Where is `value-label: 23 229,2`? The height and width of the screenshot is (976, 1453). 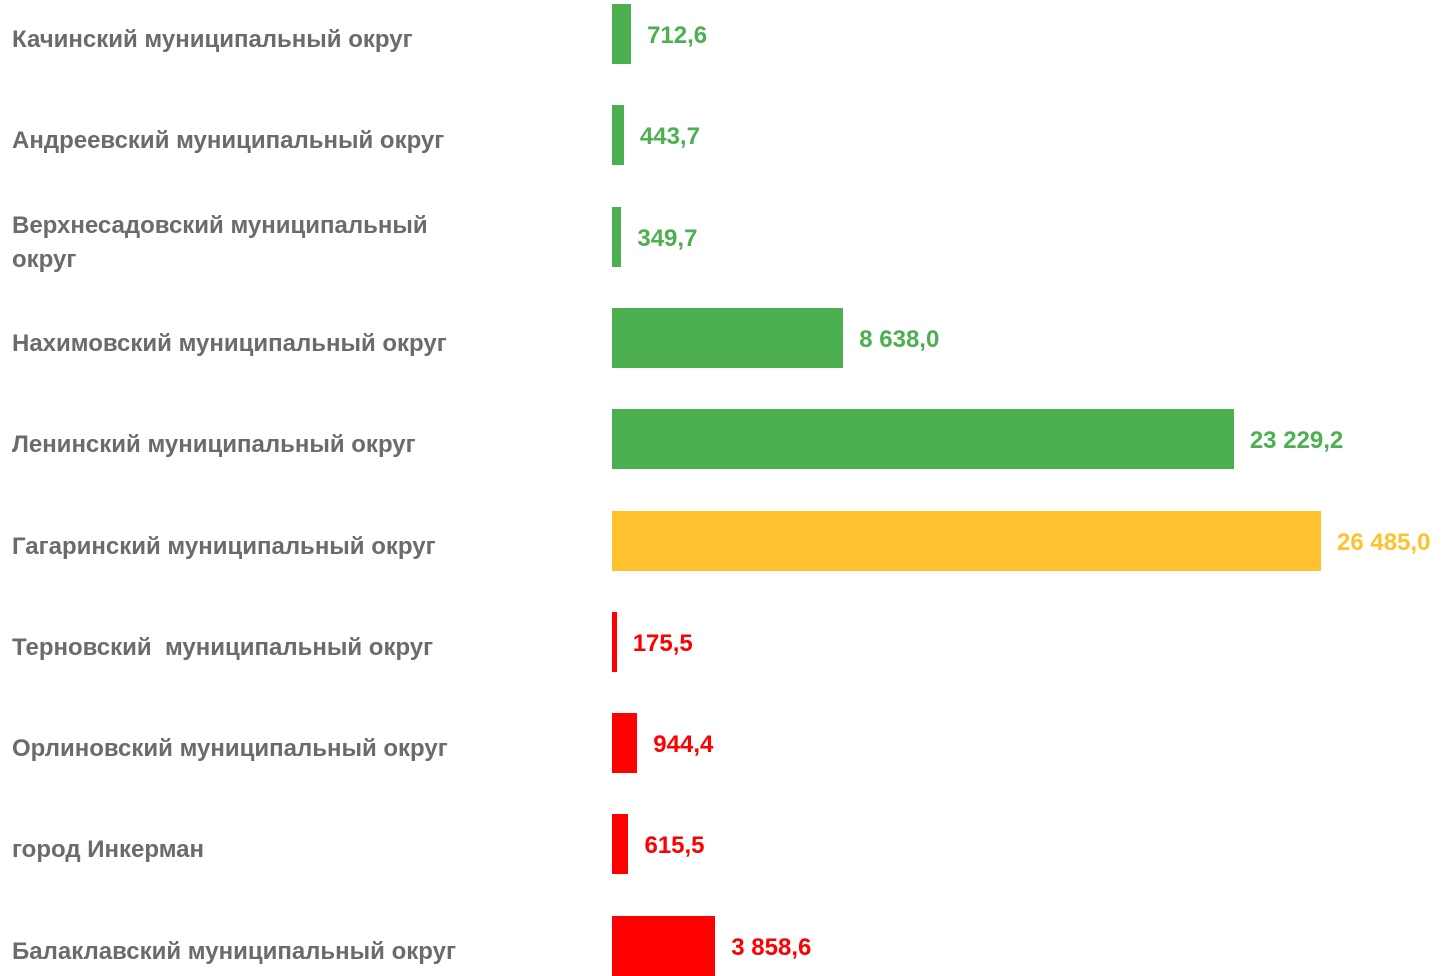 value-label: 23 229,2 is located at coordinates (1296, 441).